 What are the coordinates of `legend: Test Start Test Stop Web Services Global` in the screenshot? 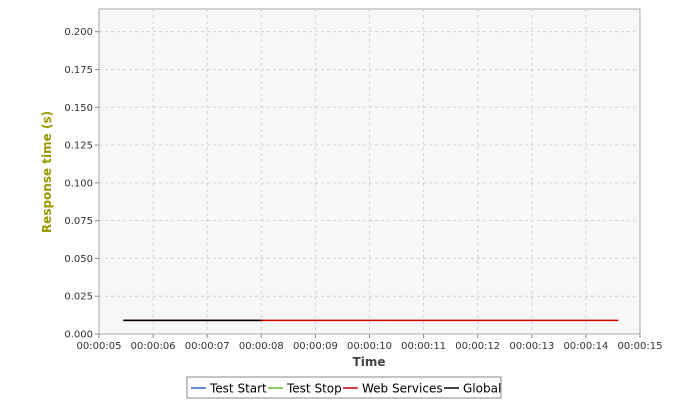 It's located at (344, 387).